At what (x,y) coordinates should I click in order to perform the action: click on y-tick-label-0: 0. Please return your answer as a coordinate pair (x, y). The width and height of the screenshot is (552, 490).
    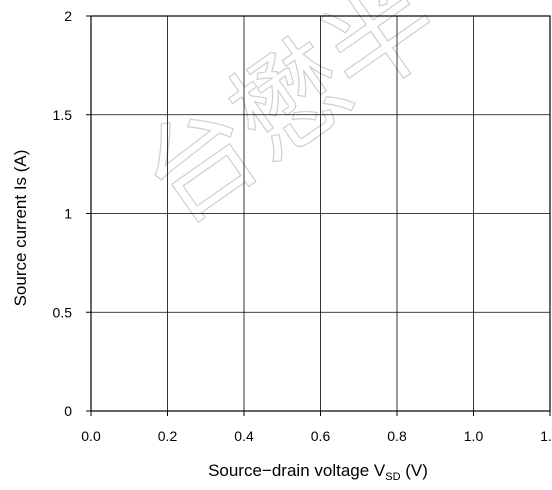
    Looking at the image, I should click on (68, 411).